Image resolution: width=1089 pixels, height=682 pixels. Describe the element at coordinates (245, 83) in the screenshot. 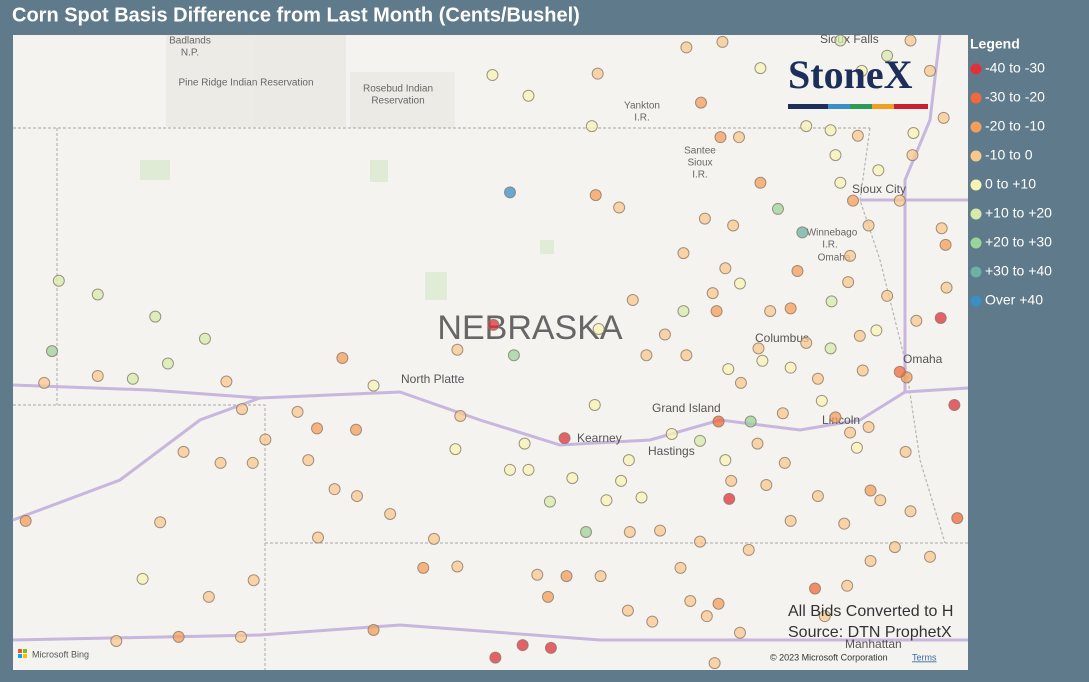

I see `place-label: Pine Ridge Indian Reservation` at that location.